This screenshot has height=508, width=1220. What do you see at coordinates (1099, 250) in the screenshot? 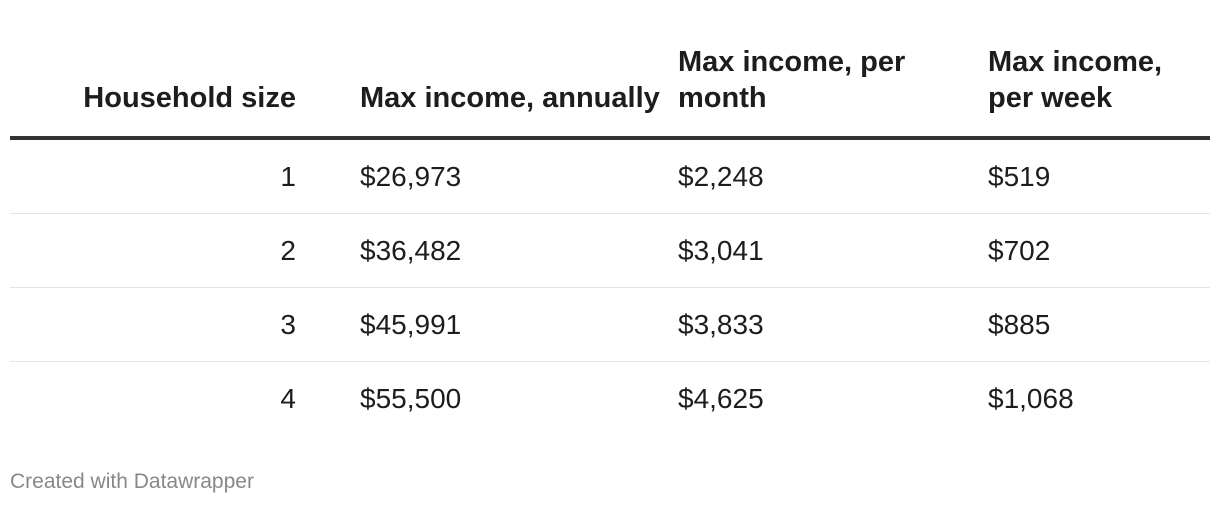
I see `cell-weekly: $702` at bounding box center [1099, 250].